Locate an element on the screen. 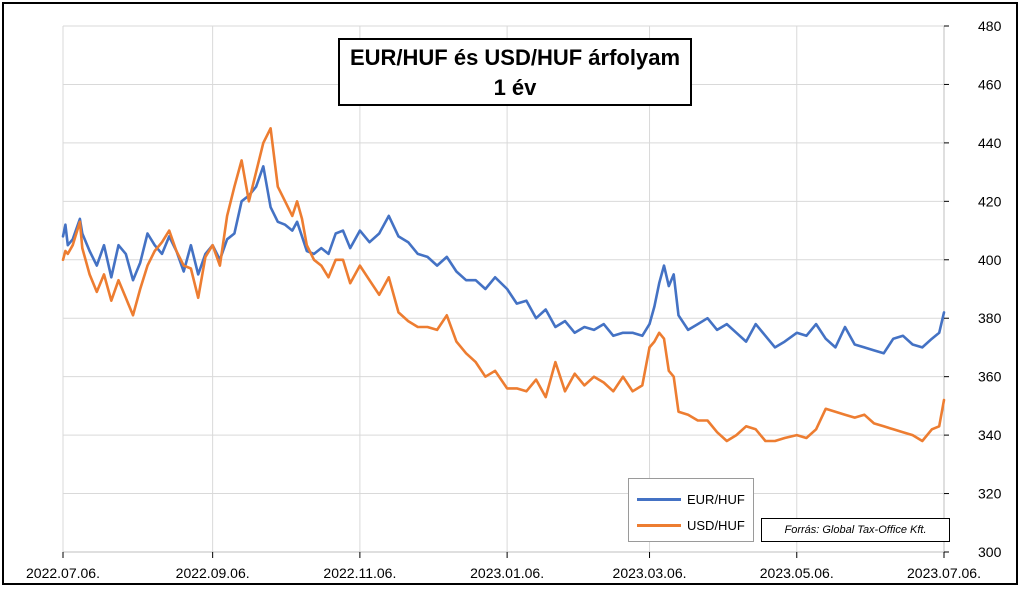 The height and width of the screenshot is (591, 1024). x-tick-label: 2022.11.06. is located at coordinates (359, 573).